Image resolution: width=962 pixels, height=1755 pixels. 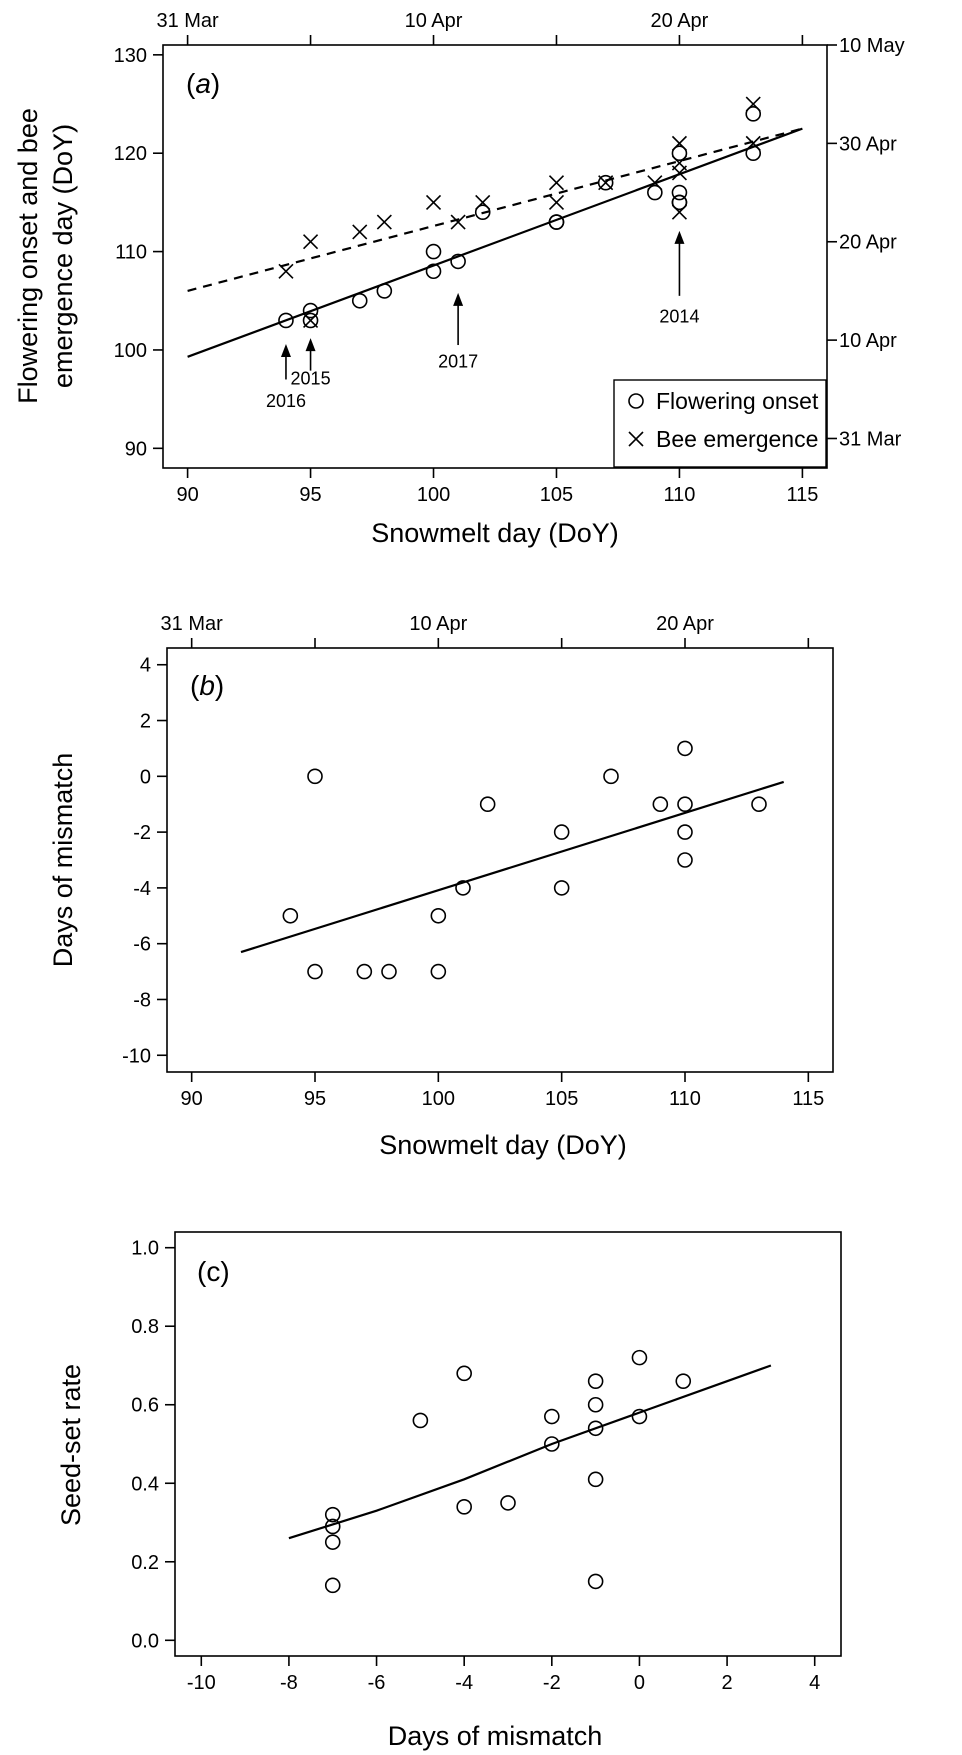 I want to click on panel-b-top-date-label: 10 Apr, so click(x=438, y=624).